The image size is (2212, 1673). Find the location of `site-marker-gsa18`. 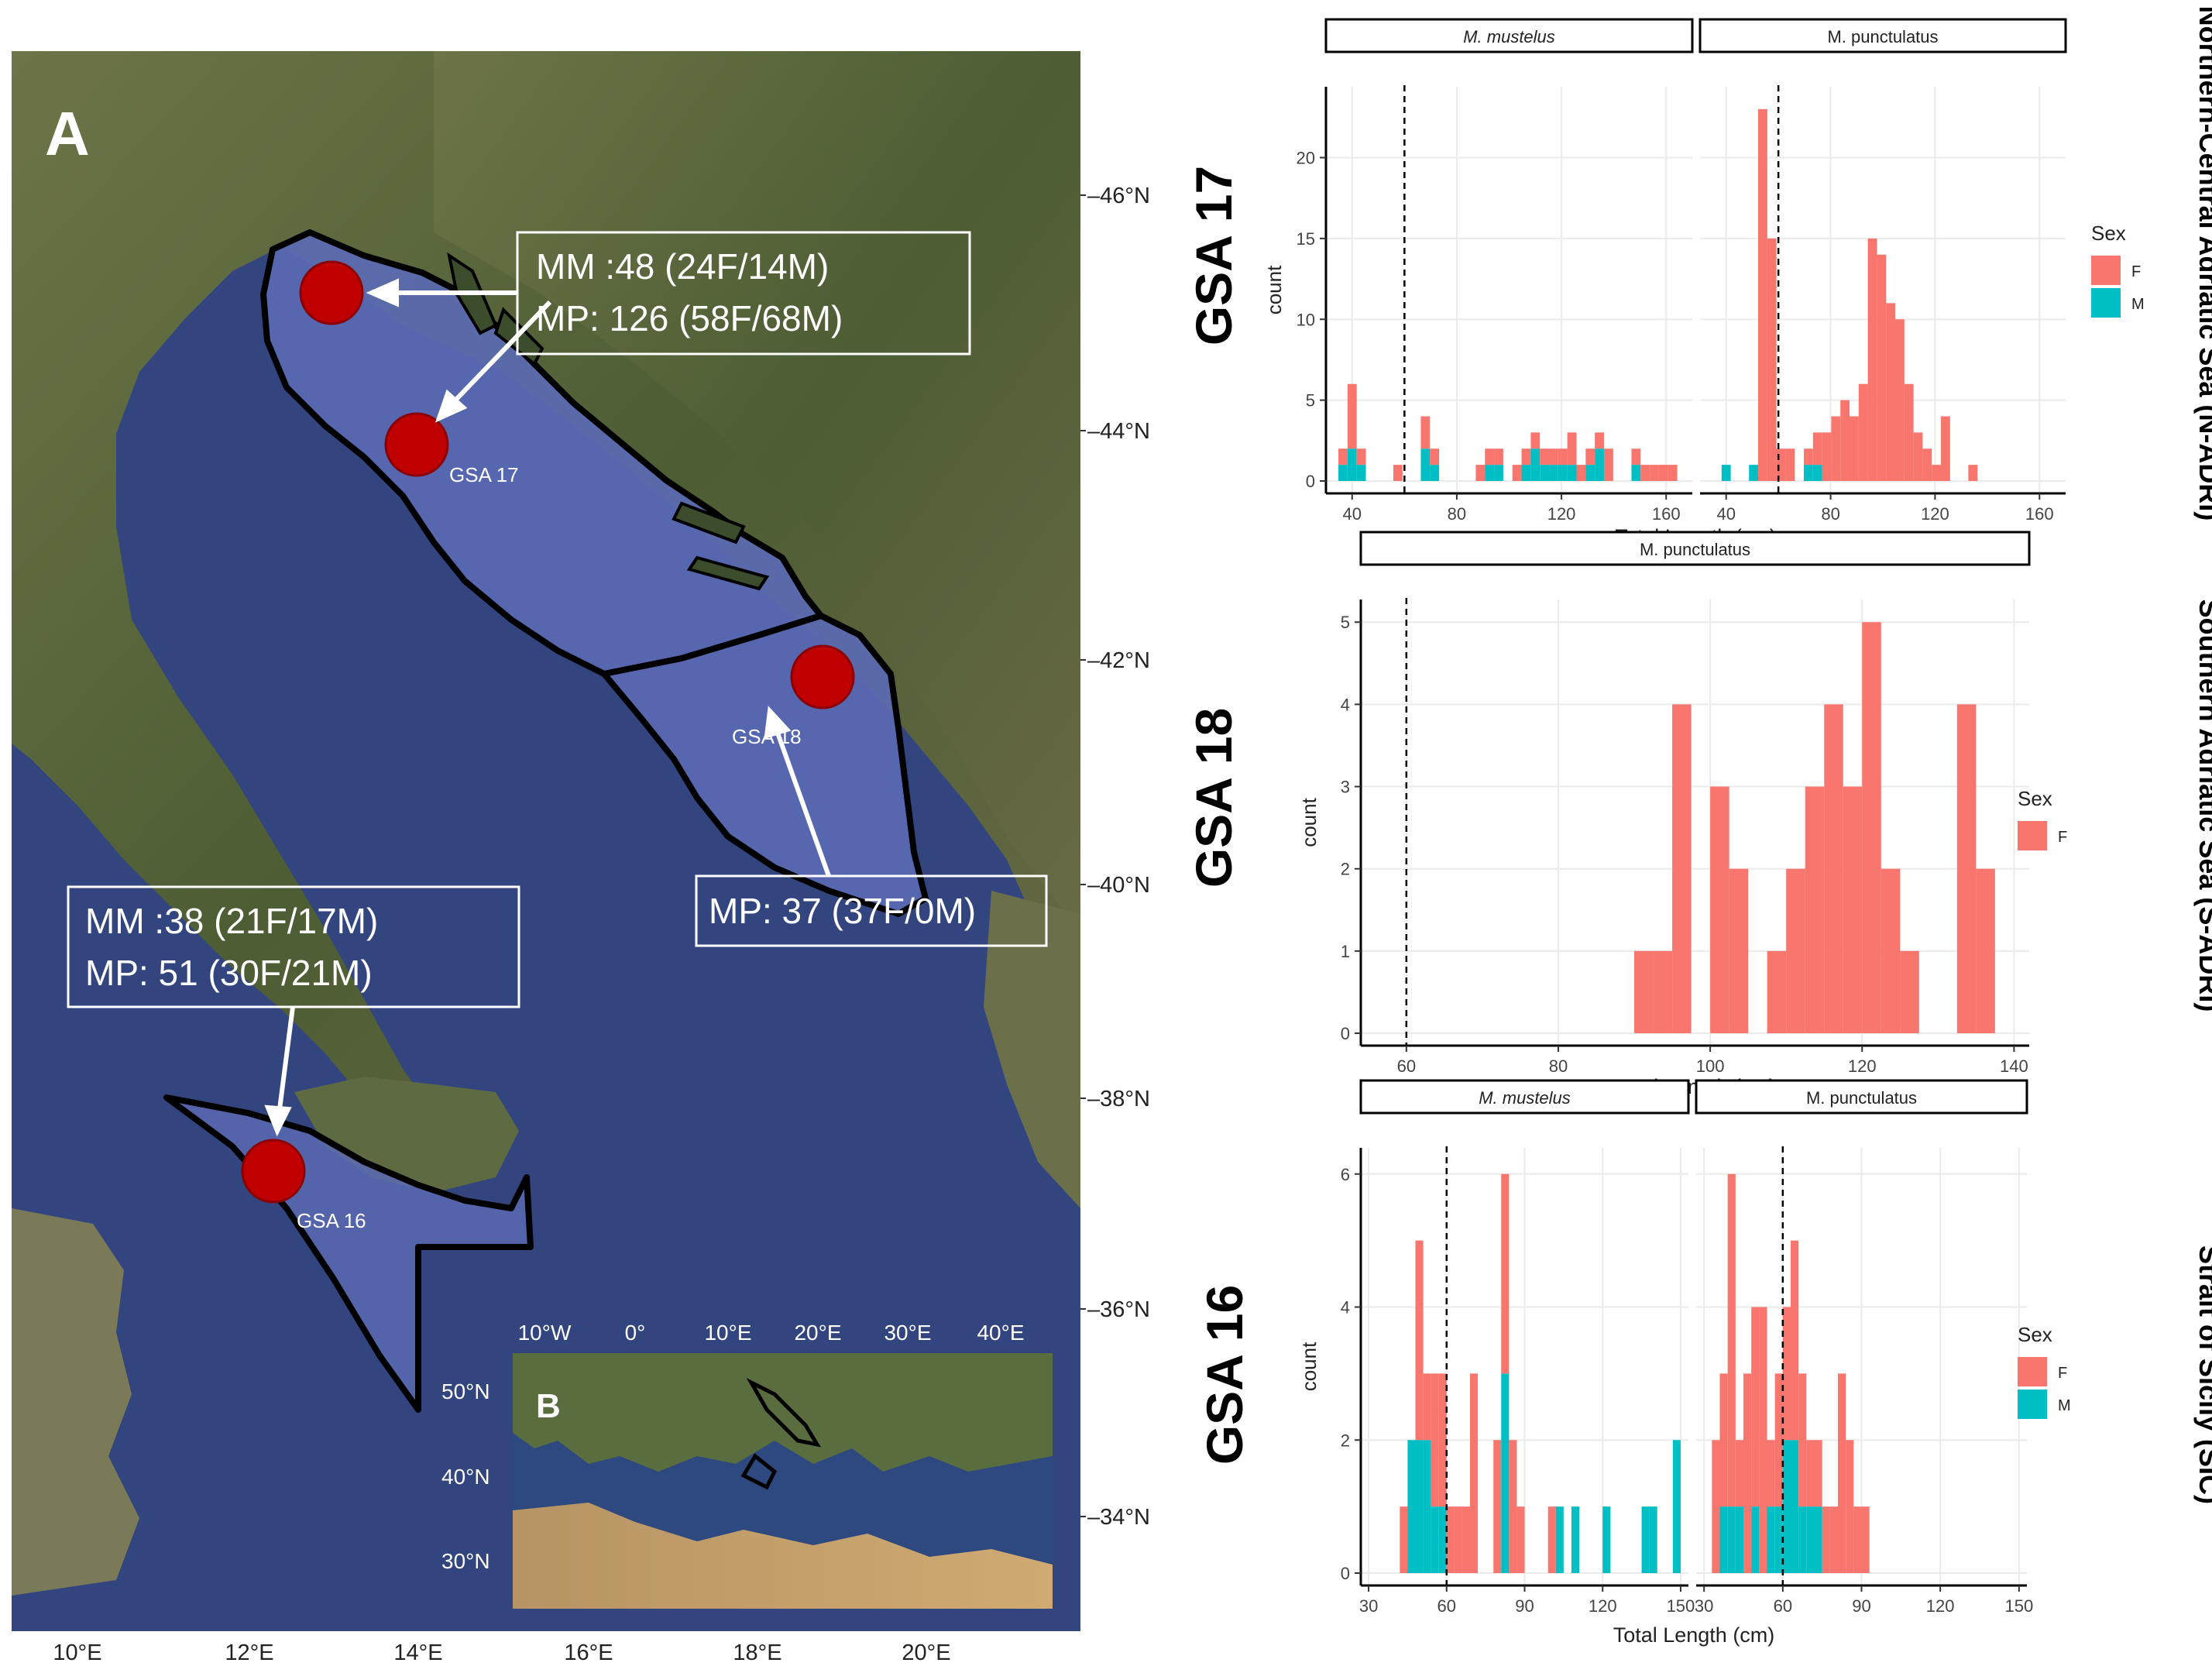

site-marker-gsa18 is located at coordinates (823, 676).